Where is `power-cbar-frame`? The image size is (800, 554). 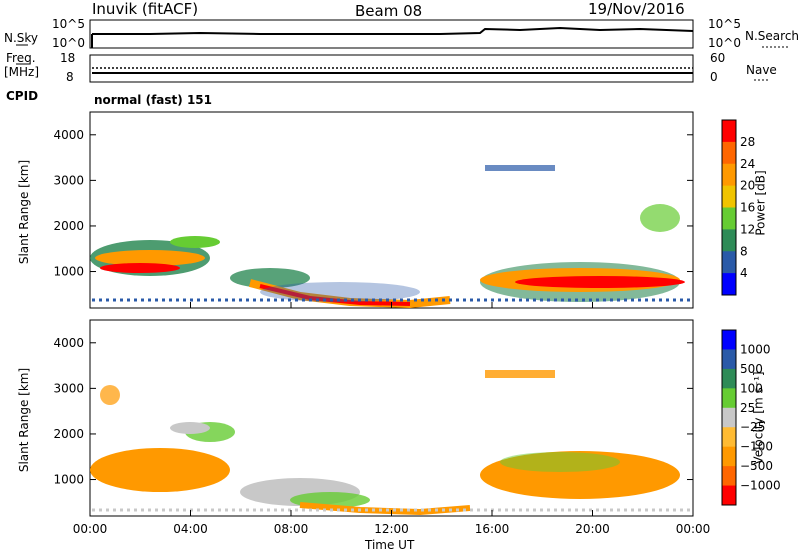 power-cbar-frame is located at coordinates (729, 207).